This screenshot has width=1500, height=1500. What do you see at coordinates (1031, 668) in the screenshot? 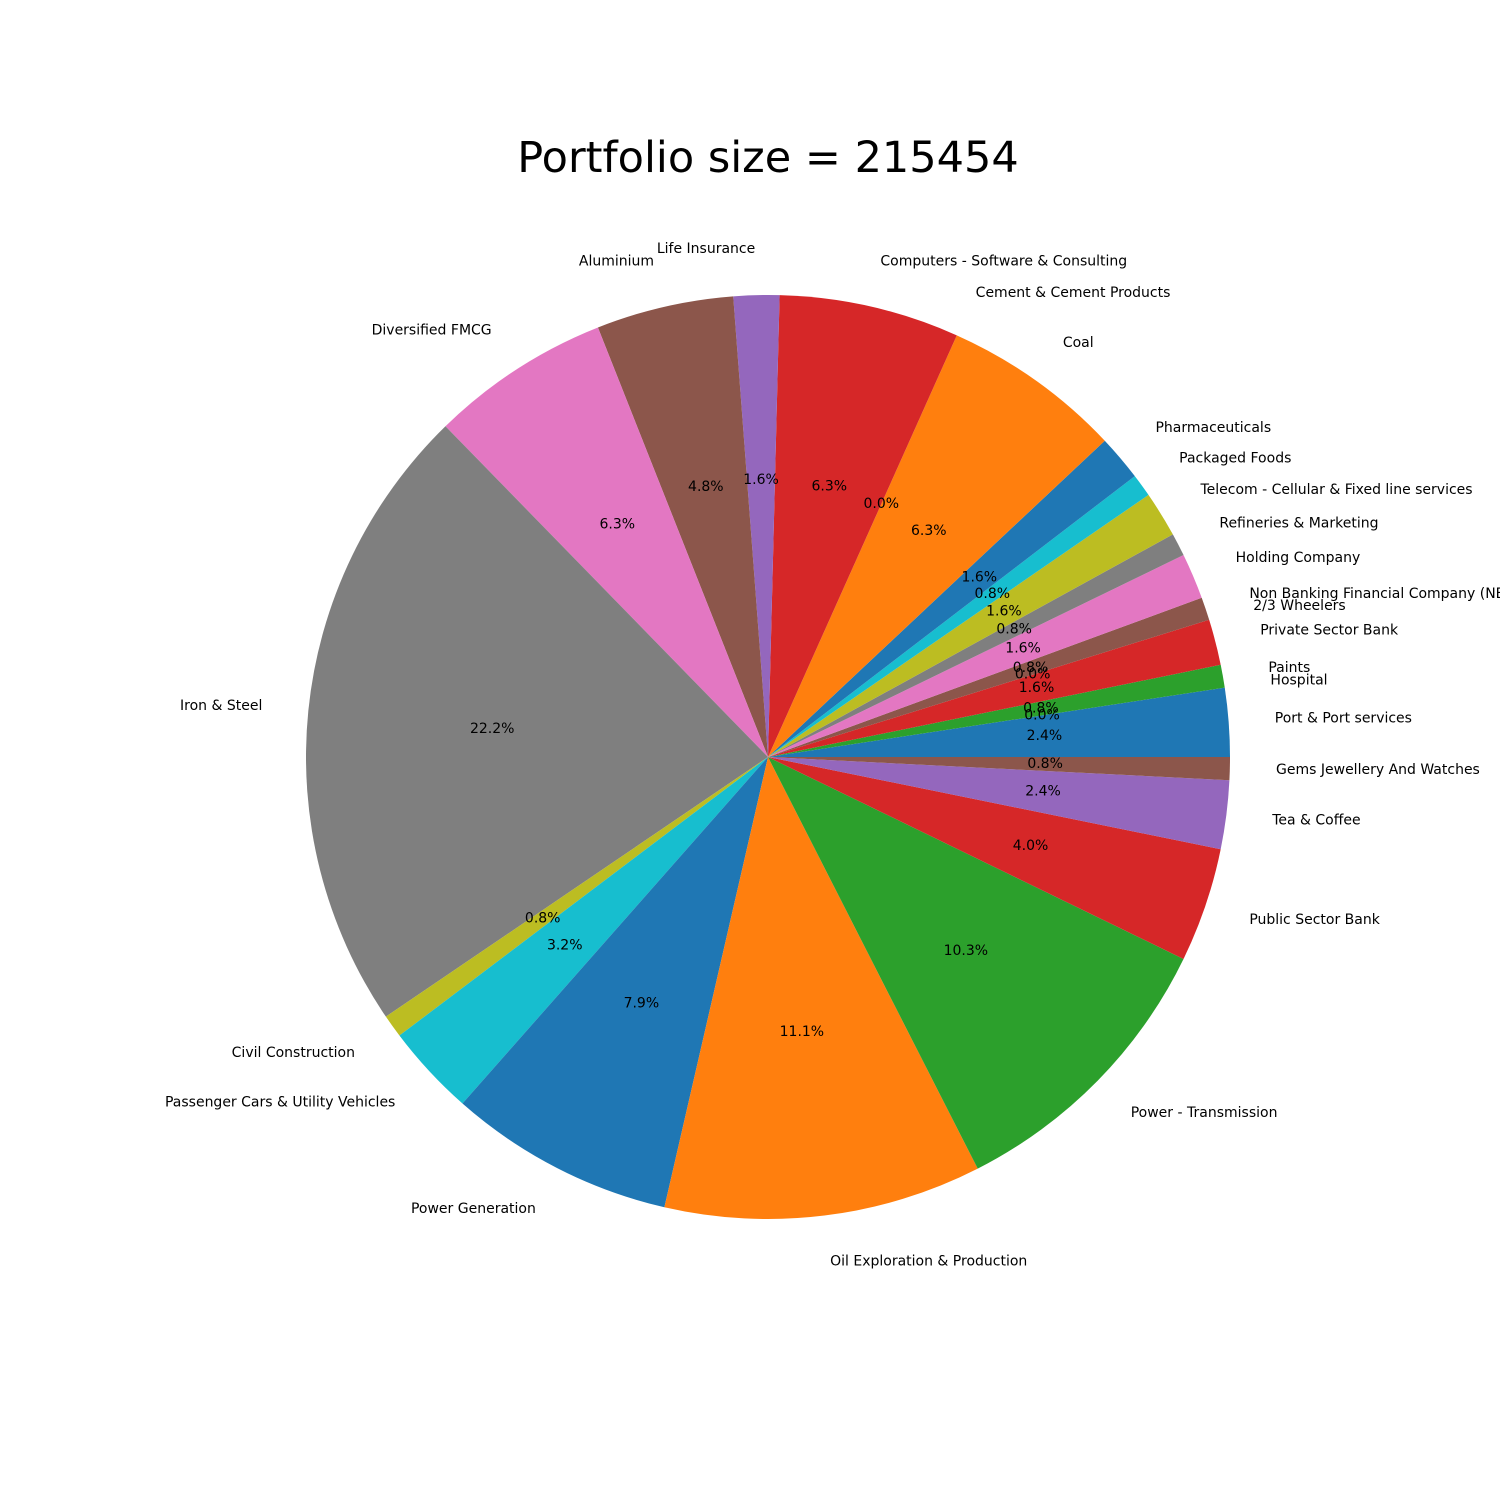
I see `slice-pct-non-banking-financial-company-nb: 0.8%` at bounding box center [1031, 668].